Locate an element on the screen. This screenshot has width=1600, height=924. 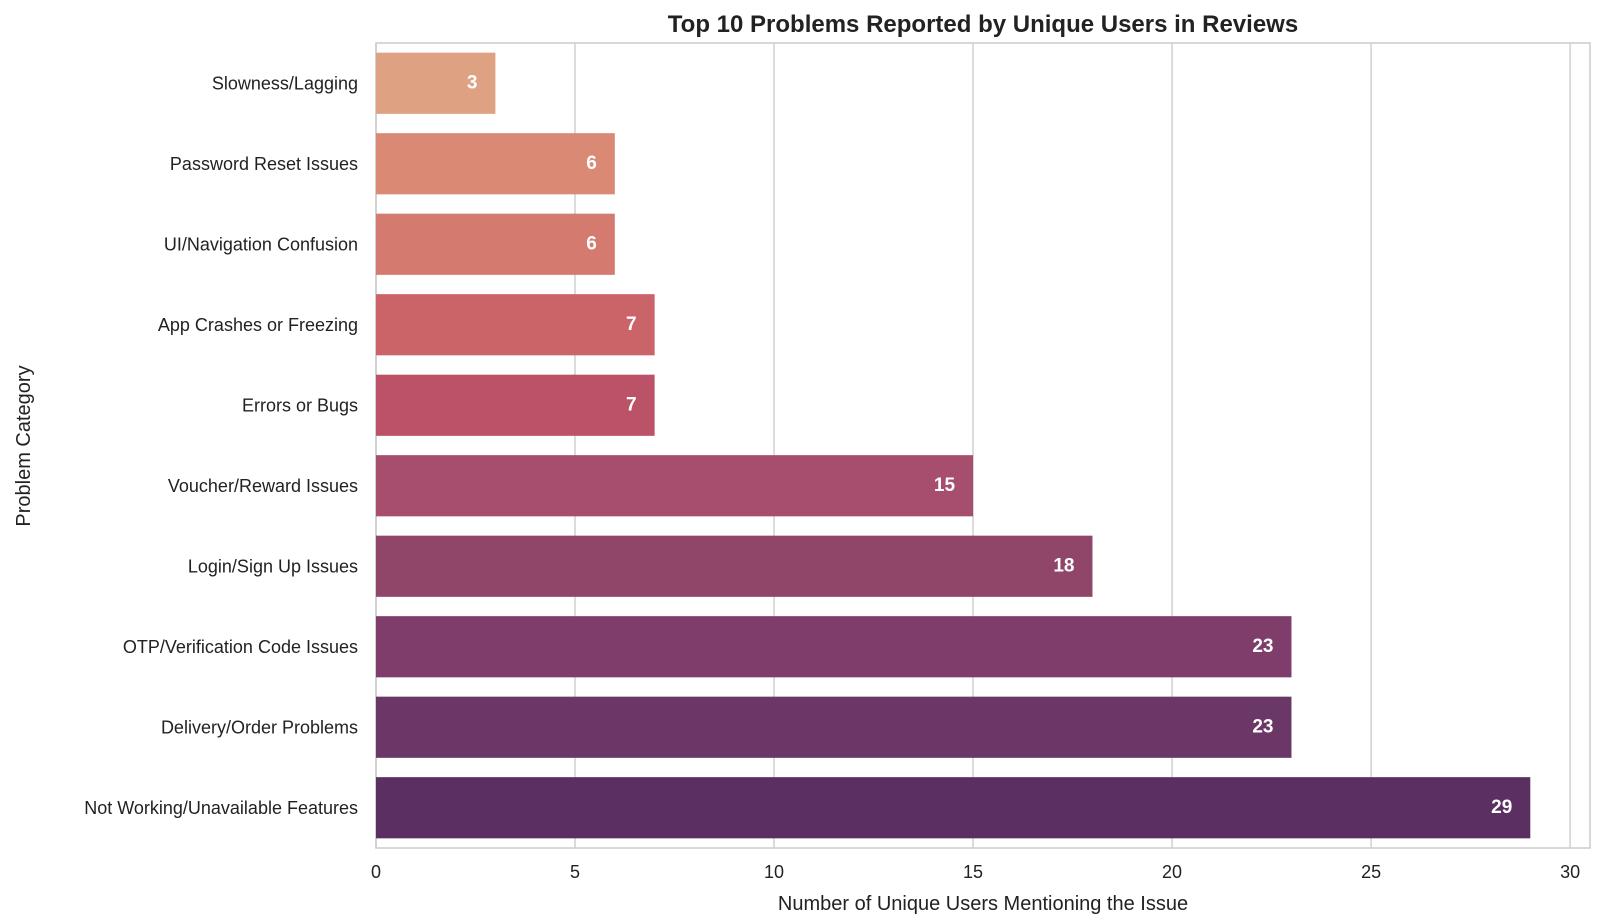
data-label: 3 is located at coordinates (472, 82).